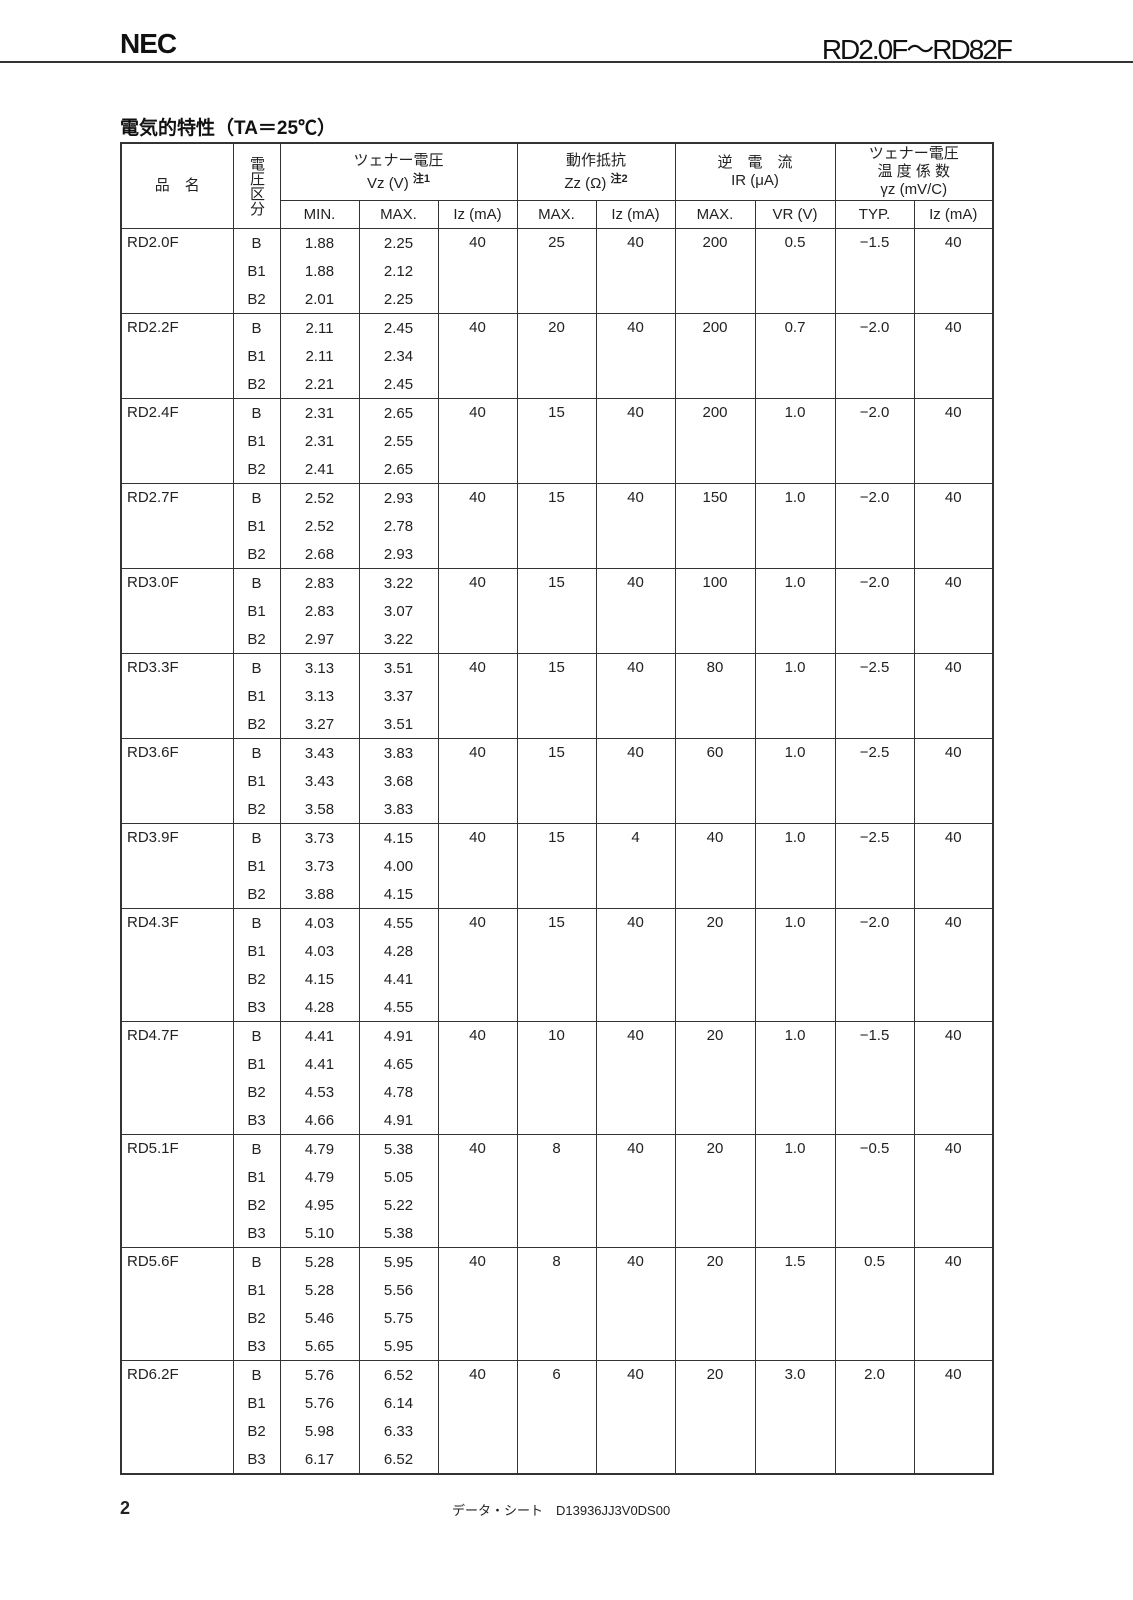 The image size is (1133, 1600). What do you see at coordinates (398, 1318) in the screenshot?
I see `vz-max: 5.75` at bounding box center [398, 1318].